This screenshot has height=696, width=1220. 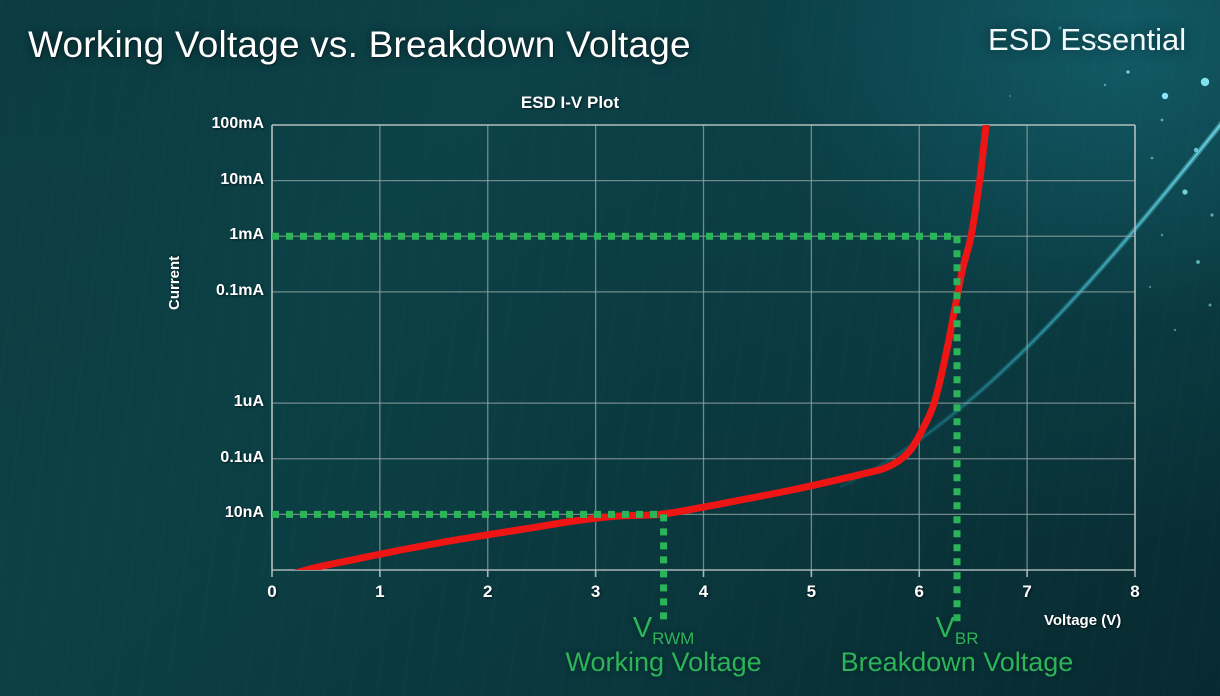 What do you see at coordinates (663, 662) in the screenshot?
I see `marker-label-working-voltage: Working Voltage` at bounding box center [663, 662].